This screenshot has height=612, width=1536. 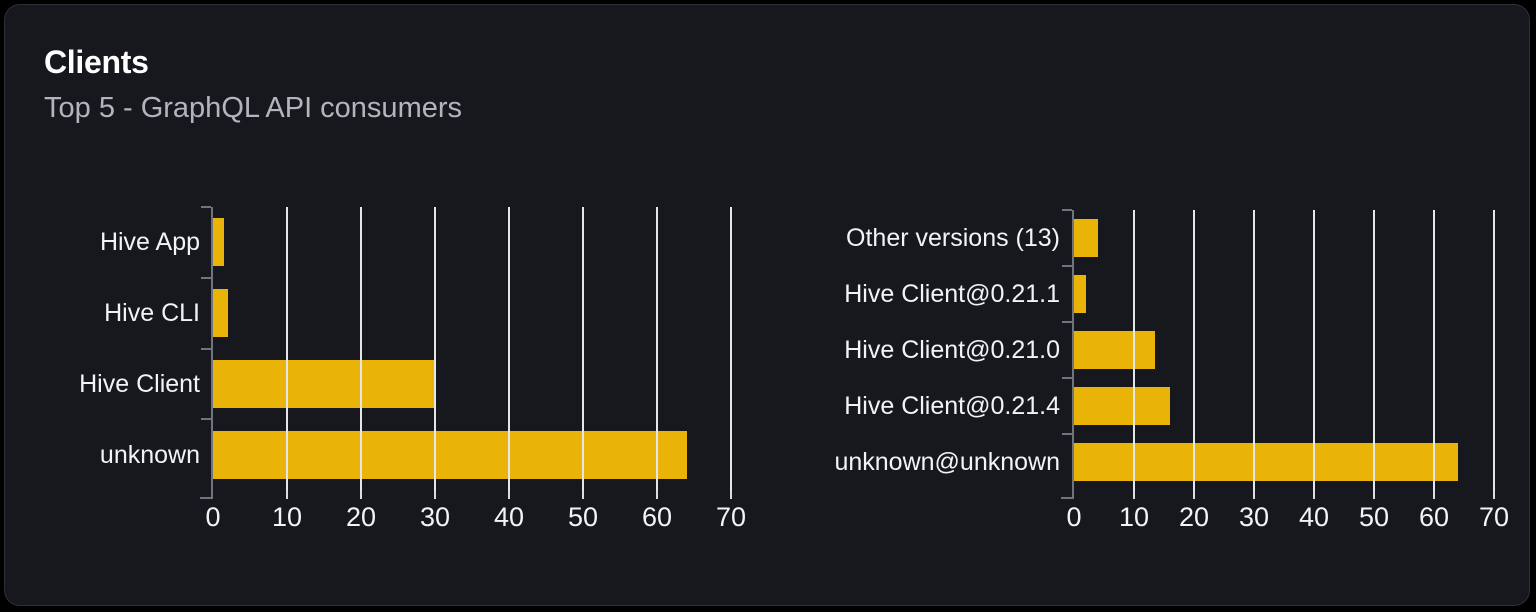 I want to click on category-label: Other versions (13), so click(x=953, y=238).